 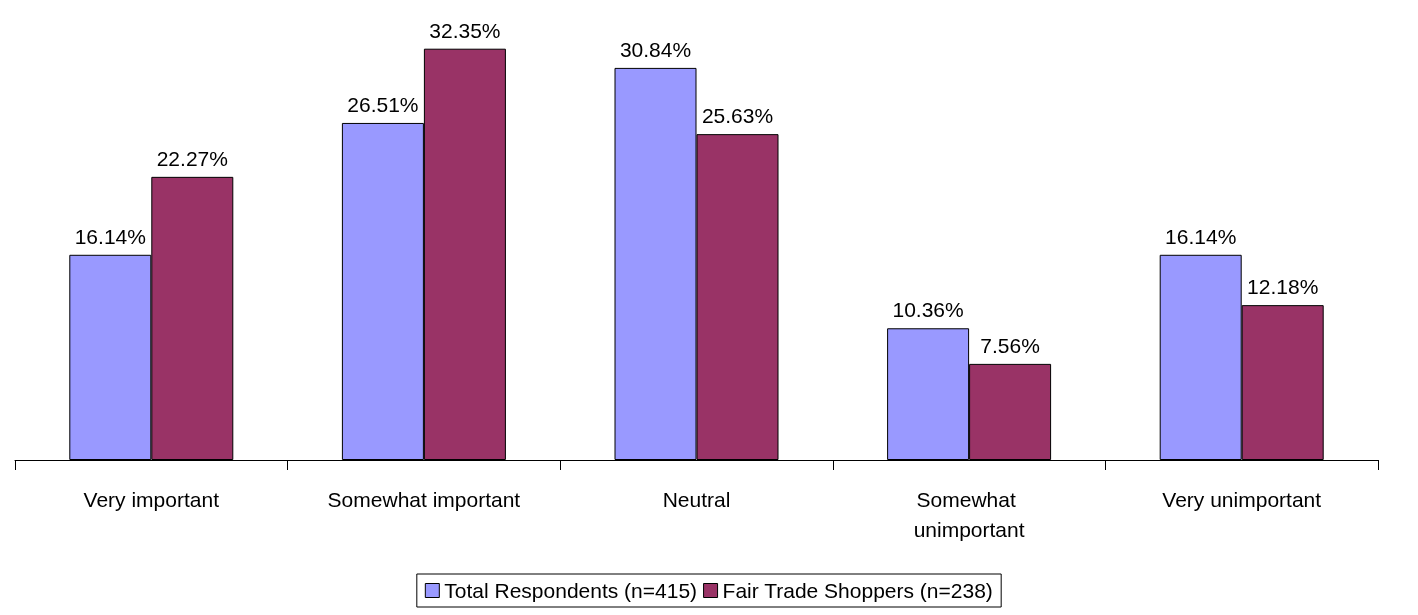 I want to click on data-label: 12.18%, so click(x=1283, y=287).